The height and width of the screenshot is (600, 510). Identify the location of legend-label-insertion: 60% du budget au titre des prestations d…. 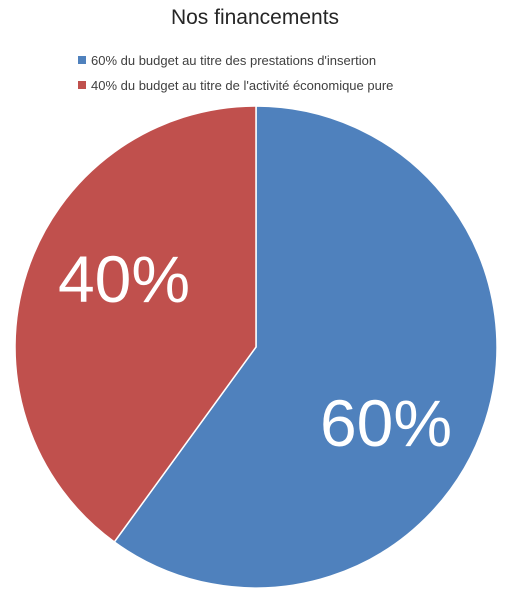
(234, 60).